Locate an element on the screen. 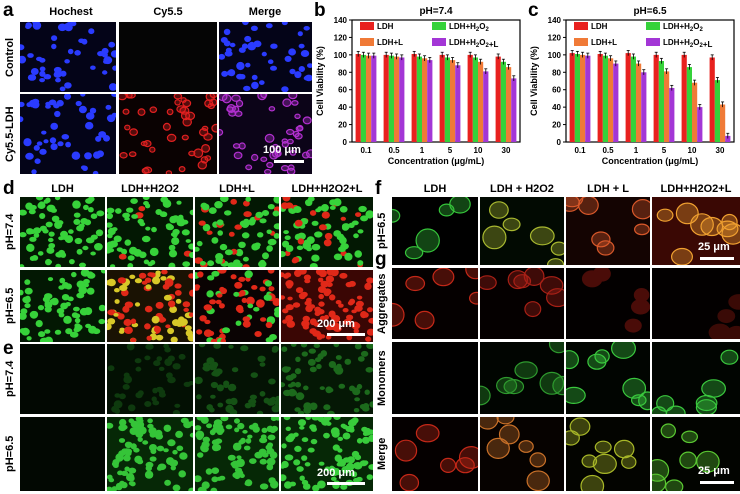 This screenshot has width=740, height=494. panel-f-scale-bar is located at coordinates (717, 258).